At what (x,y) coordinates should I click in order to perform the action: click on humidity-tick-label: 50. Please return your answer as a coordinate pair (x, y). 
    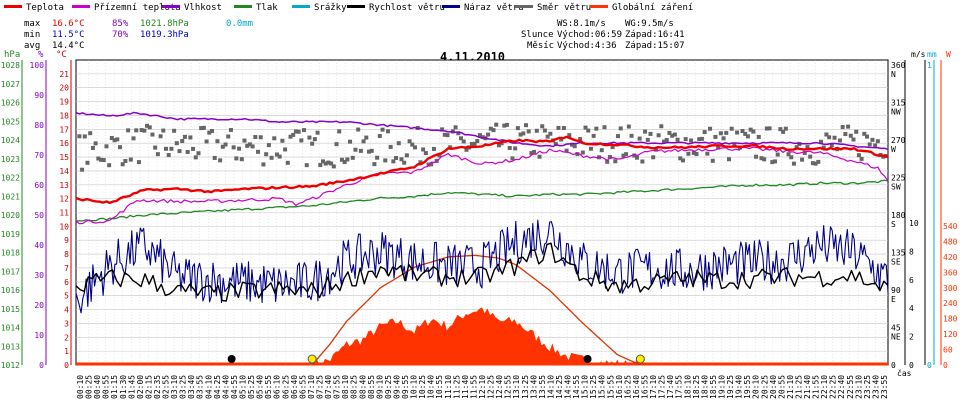
    Looking at the image, I should click on (39, 215).